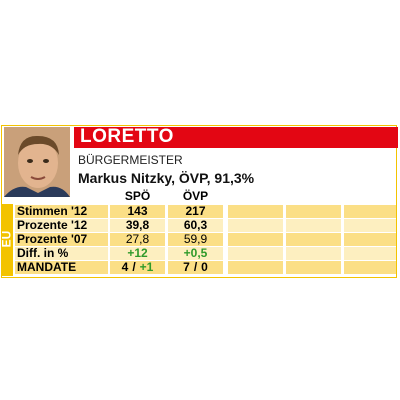 This screenshot has height=400, width=400. What do you see at coordinates (61, 267) in the screenshot?
I see `row-label: MANDATE` at bounding box center [61, 267].